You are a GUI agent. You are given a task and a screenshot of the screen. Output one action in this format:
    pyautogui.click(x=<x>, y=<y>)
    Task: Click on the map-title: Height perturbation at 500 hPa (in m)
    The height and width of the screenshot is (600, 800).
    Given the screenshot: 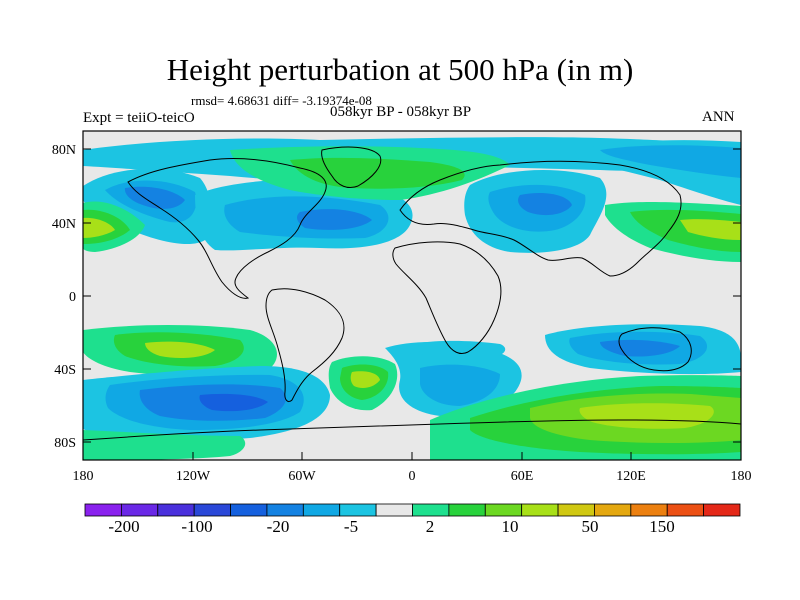 What is the action you would take?
    pyautogui.click(x=400, y=69)
    